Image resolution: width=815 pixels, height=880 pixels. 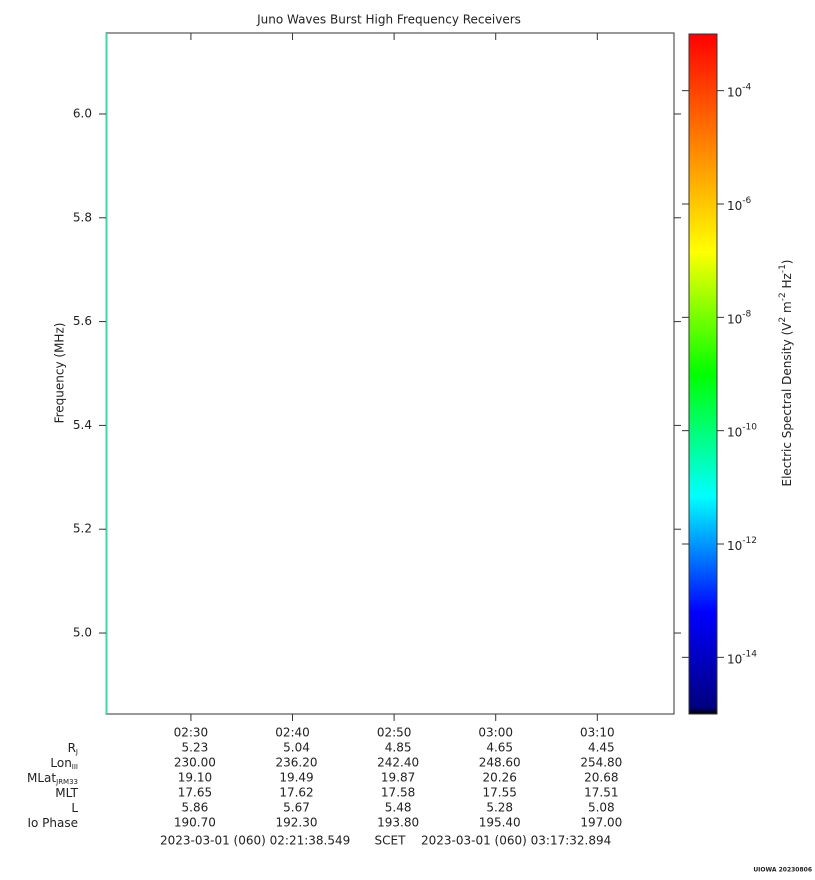 I want to click on ephemeris-value: 19.10, so click(x=195, y=778).